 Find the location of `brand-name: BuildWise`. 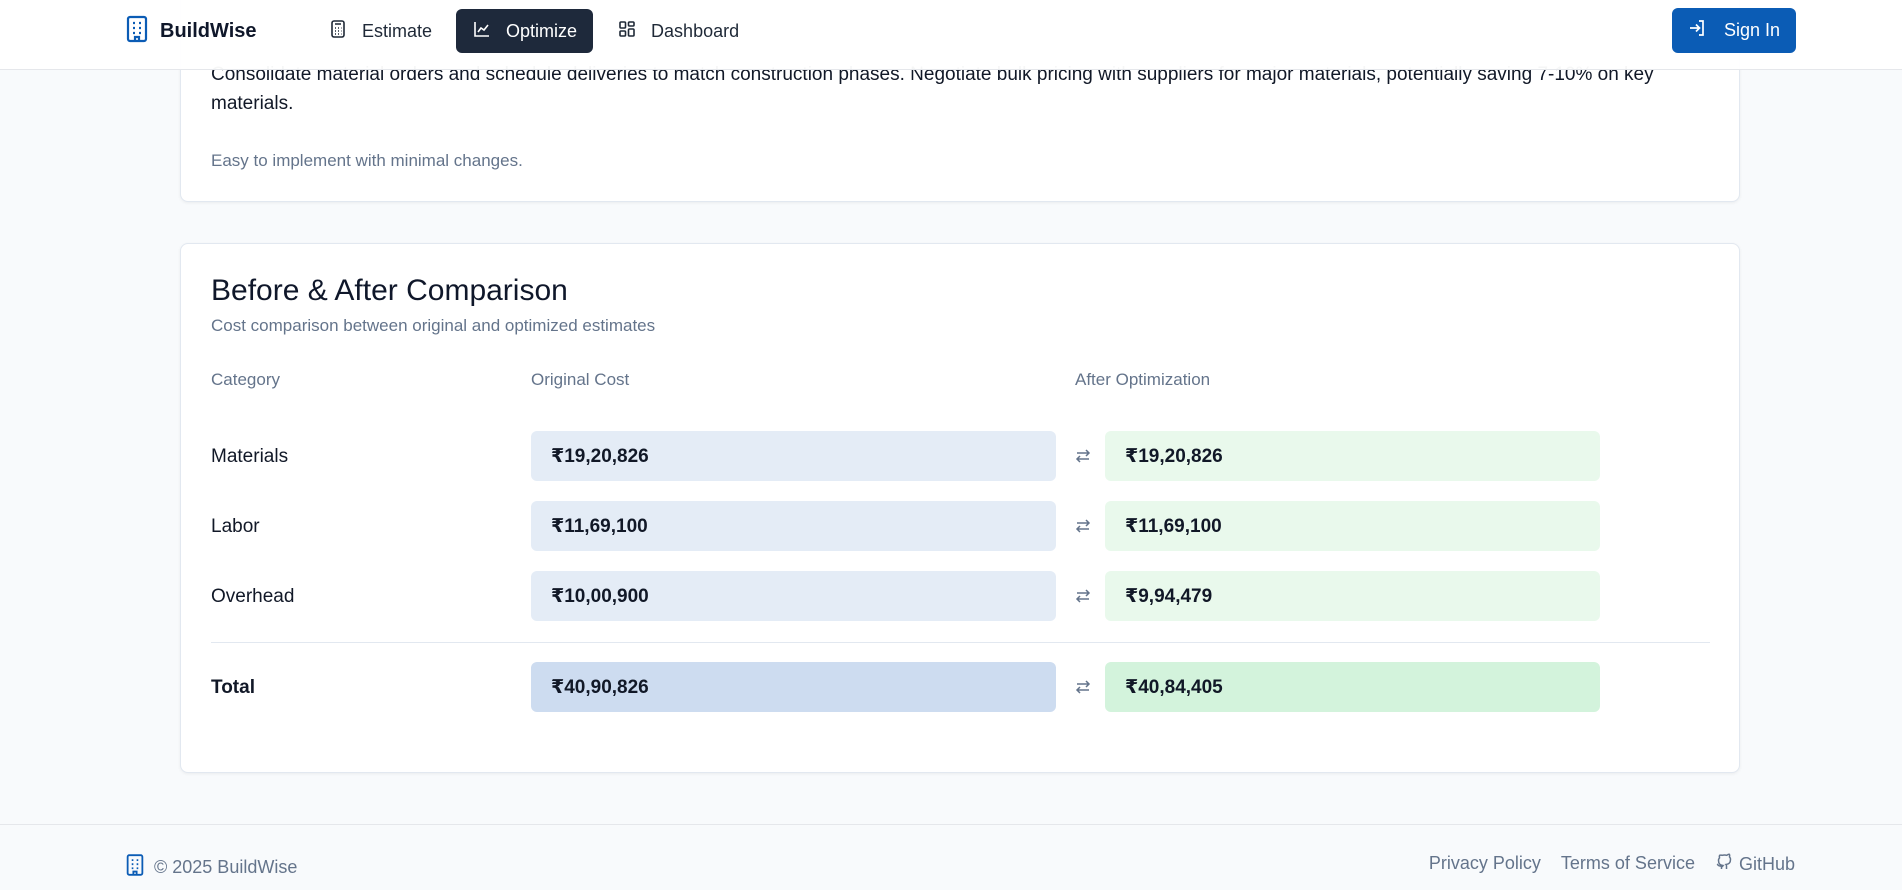

brand-name: BuildWise is located at coordinates (208, 30).